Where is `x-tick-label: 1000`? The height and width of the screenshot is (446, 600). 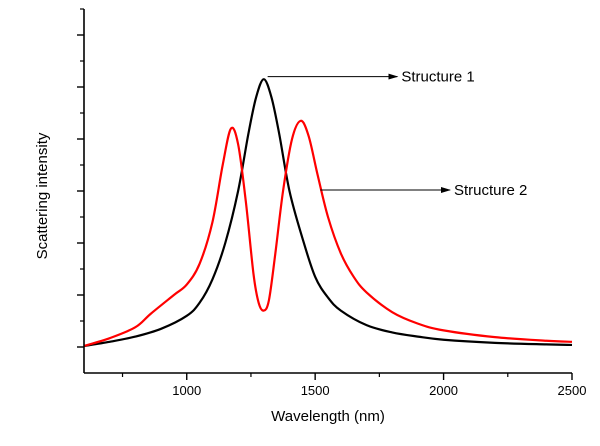 x-tick-label: 1000 is located at coordinates (186, 390).